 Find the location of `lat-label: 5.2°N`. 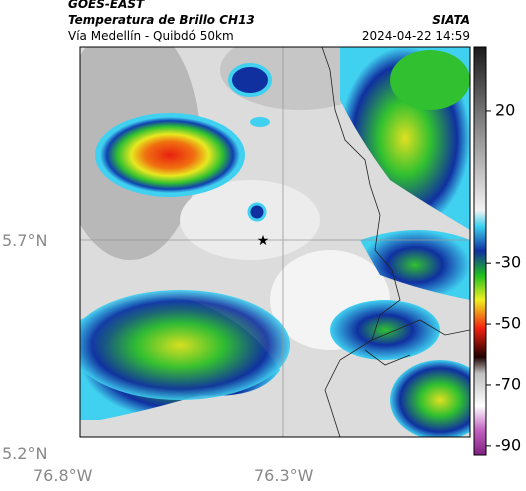

lat-label: 5.2°N is located at coordinates (25, 453).